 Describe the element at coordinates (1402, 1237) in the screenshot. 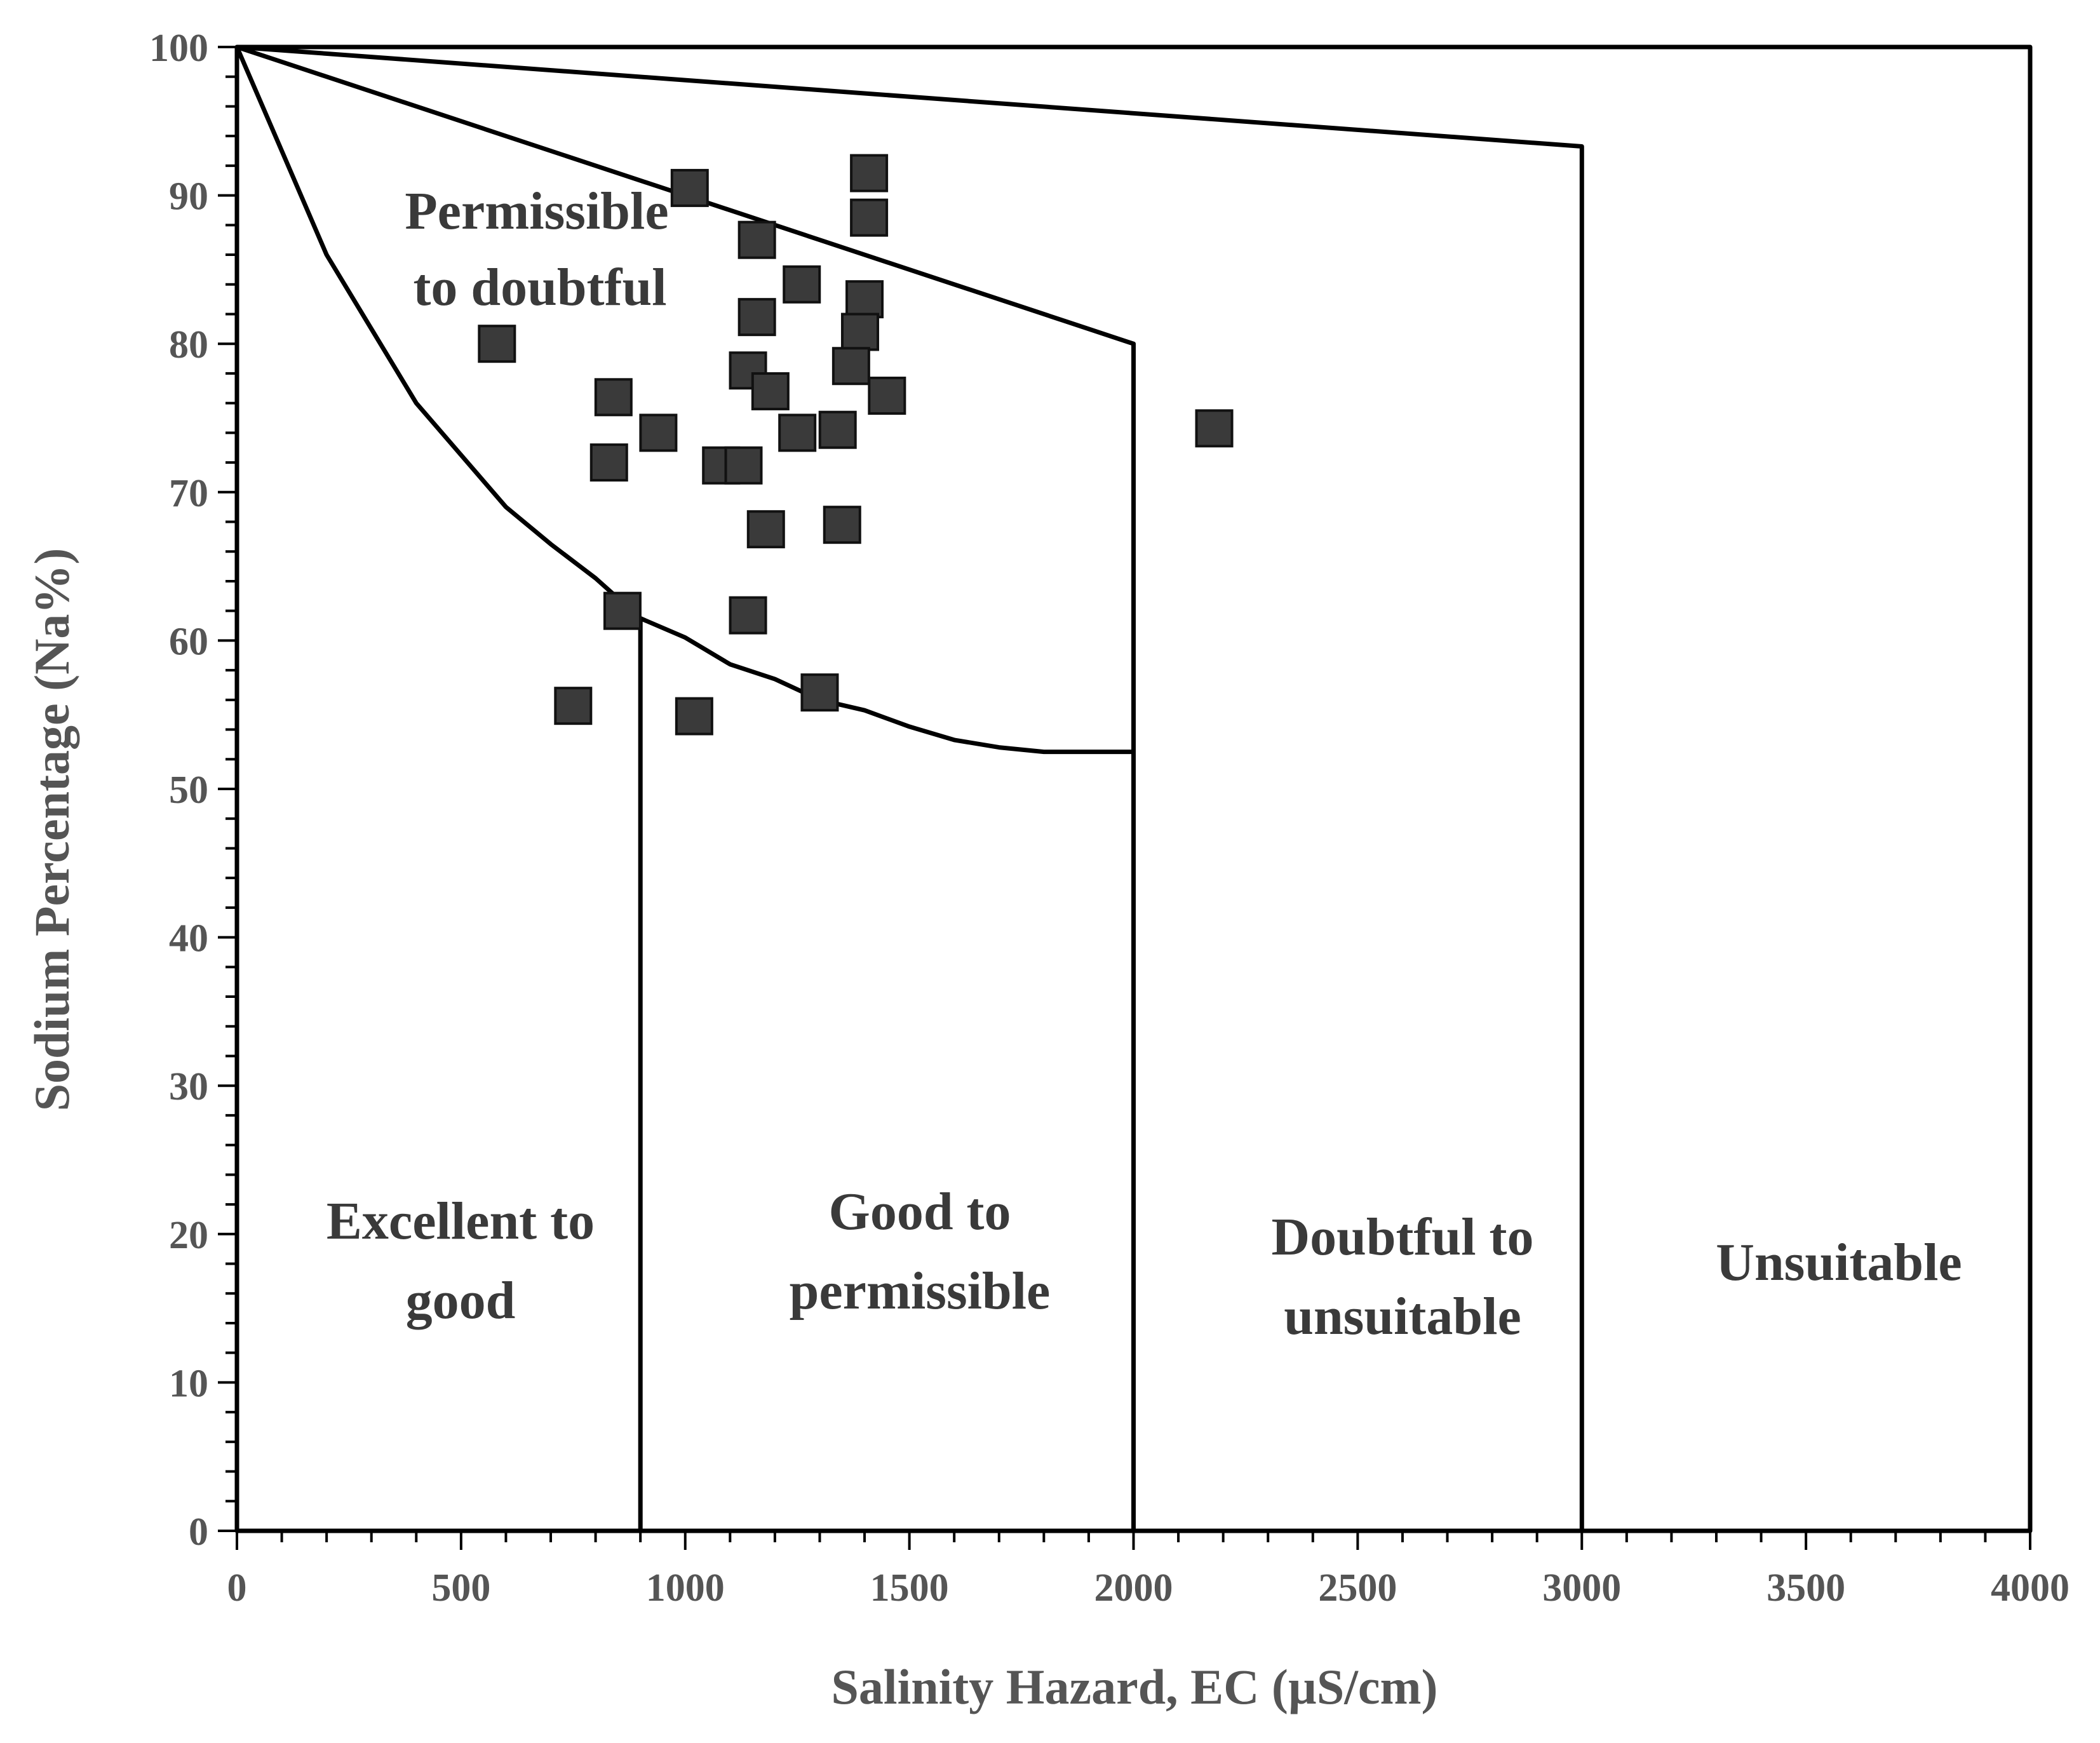

I see `zone-label-doubtful-unsuitable-line1: Doubtful to` at that location.